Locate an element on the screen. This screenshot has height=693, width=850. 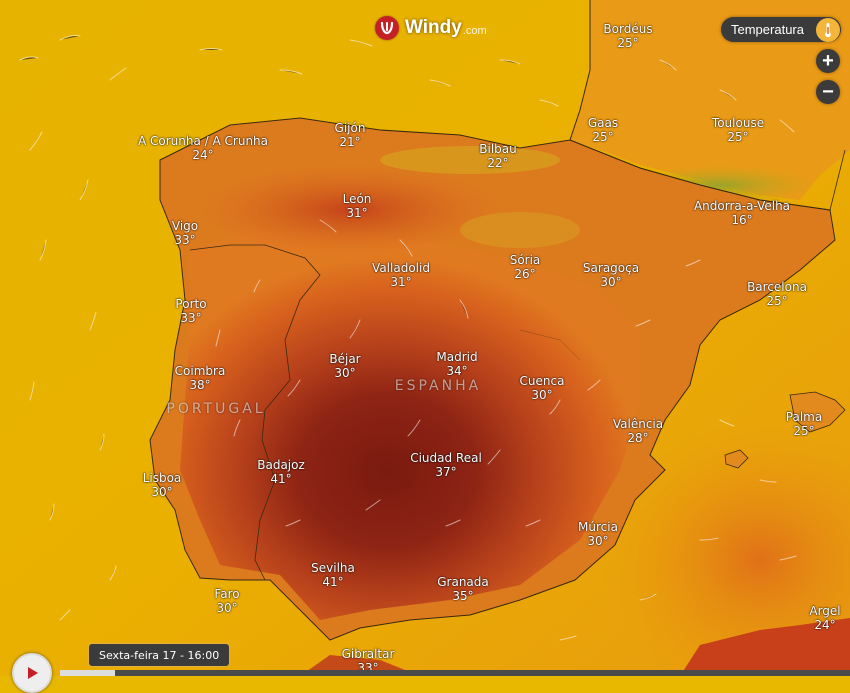
city-label-gijon: Gijón 21° is located at coordinates (350, 135).